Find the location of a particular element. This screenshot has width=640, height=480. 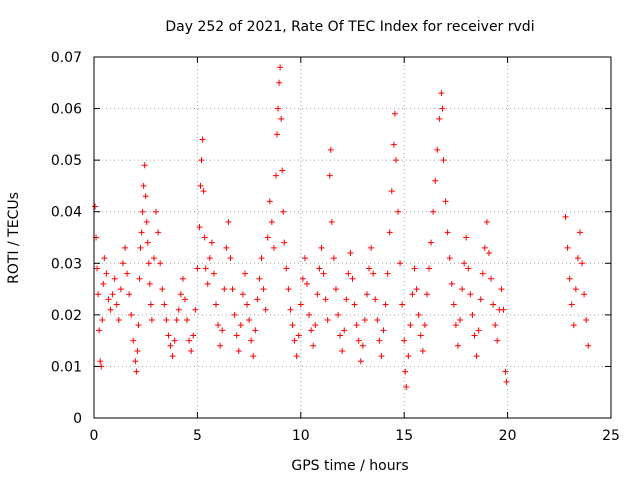

x-tick-labels: 0 5 10 15 20 25 is located at coordinates (355, 436).